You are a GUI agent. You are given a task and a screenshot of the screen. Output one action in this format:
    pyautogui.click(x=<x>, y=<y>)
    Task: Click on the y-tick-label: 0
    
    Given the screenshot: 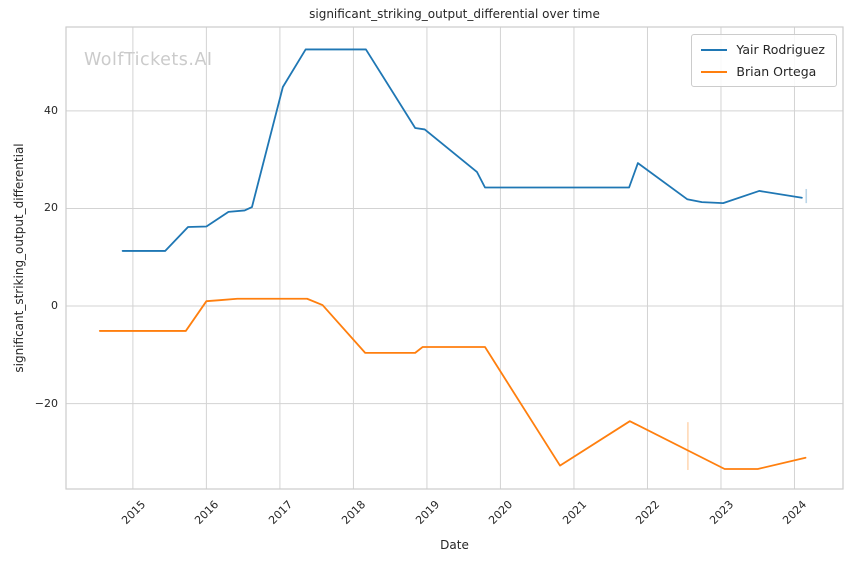 What is the action you would take?
    pyautogui.click(x=54, y=306)
    